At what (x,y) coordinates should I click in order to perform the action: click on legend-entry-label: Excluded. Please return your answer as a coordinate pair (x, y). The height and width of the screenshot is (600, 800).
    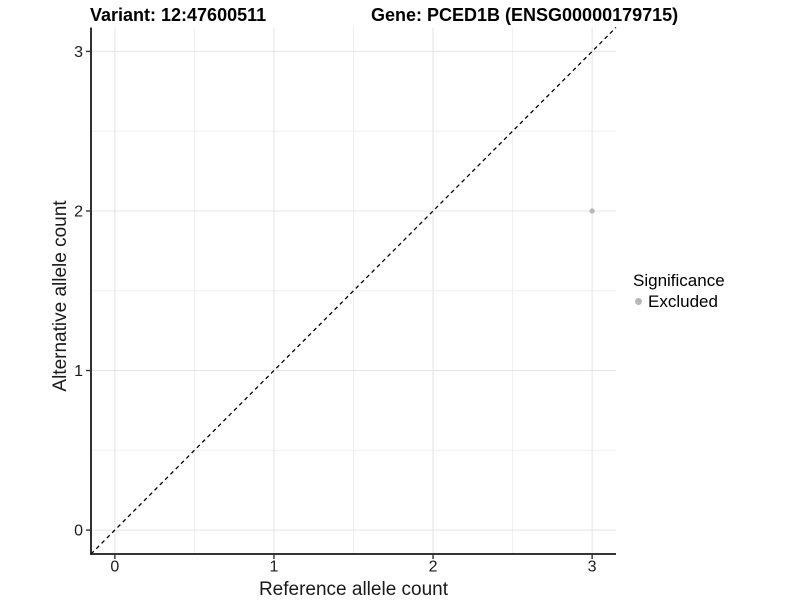
    Looking at the image, I should click on (683, 301).